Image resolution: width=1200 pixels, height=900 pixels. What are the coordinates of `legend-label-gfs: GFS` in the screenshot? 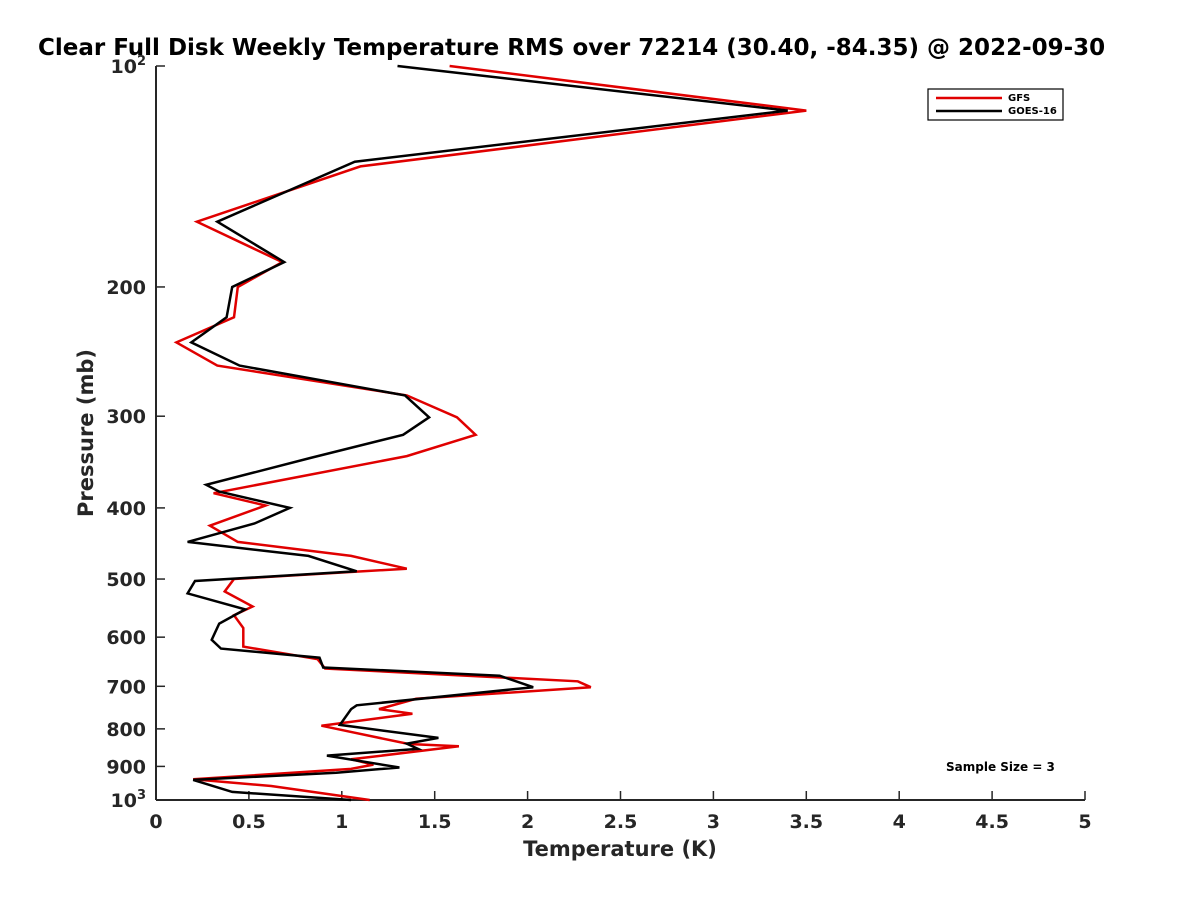 It's located at (1019, 98).